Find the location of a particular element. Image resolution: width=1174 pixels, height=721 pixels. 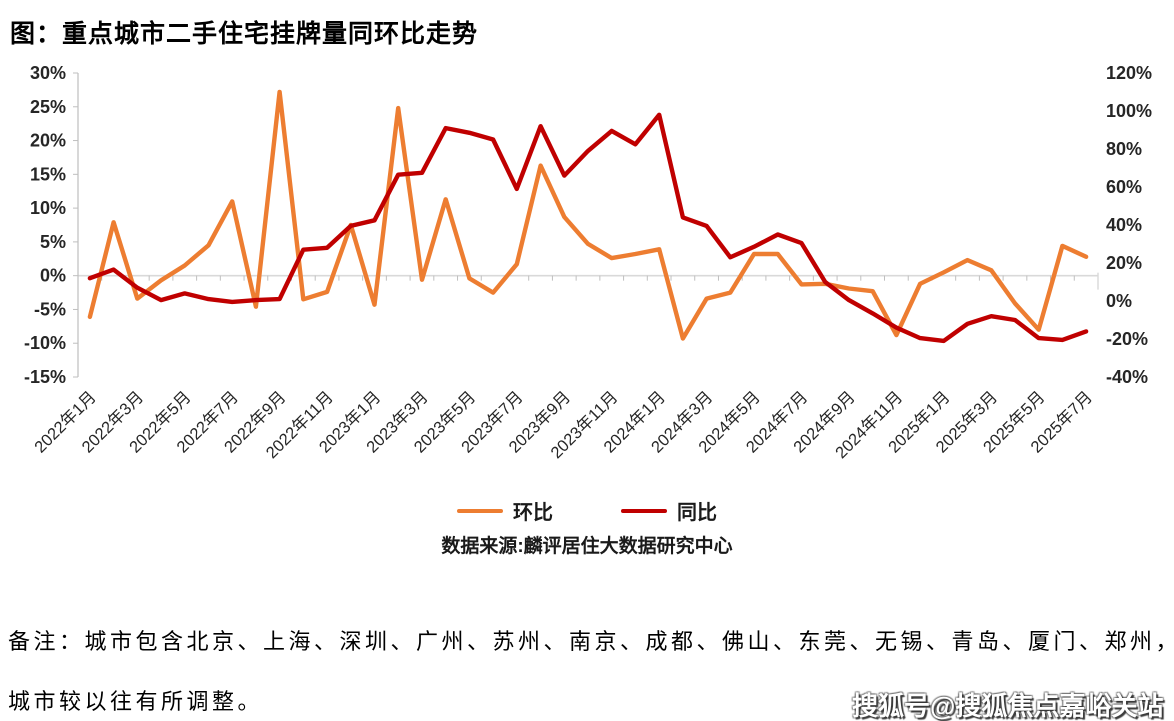

y-axis-right-label: 40% is located at coordinates (1124, 225).